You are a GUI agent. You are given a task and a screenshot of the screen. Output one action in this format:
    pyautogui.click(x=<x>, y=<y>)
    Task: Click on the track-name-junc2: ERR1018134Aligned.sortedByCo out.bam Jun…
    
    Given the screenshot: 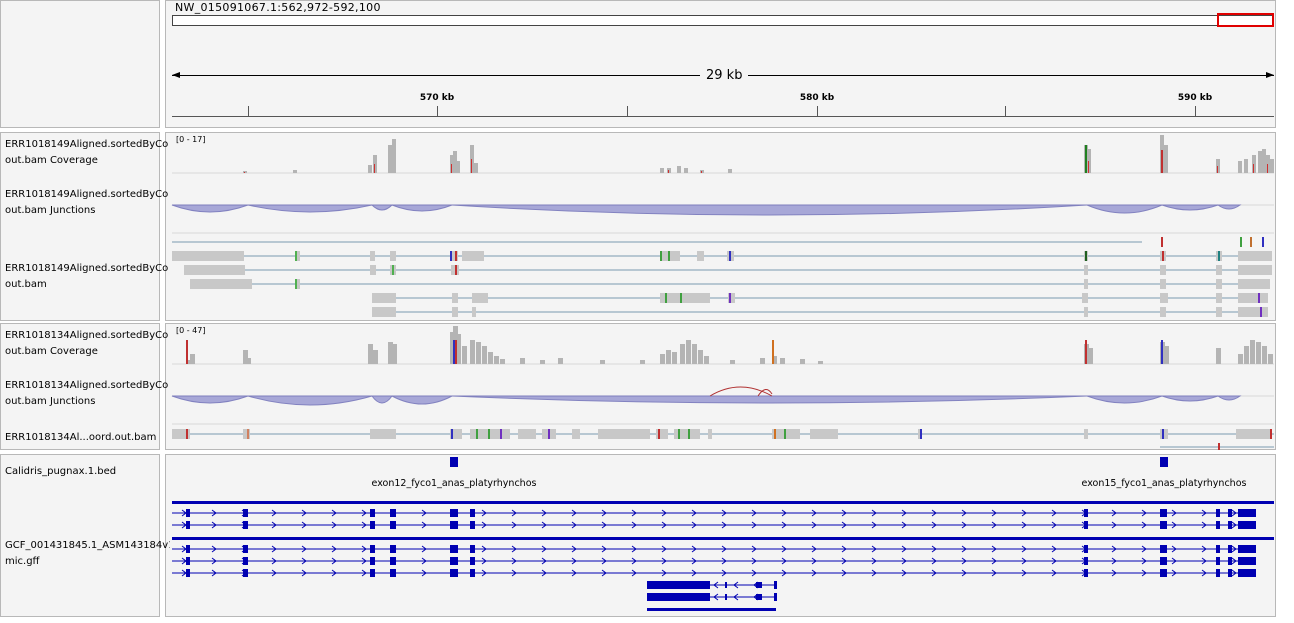 What is the action you would take?
    pyautogui.click(x=87, y=393)
    